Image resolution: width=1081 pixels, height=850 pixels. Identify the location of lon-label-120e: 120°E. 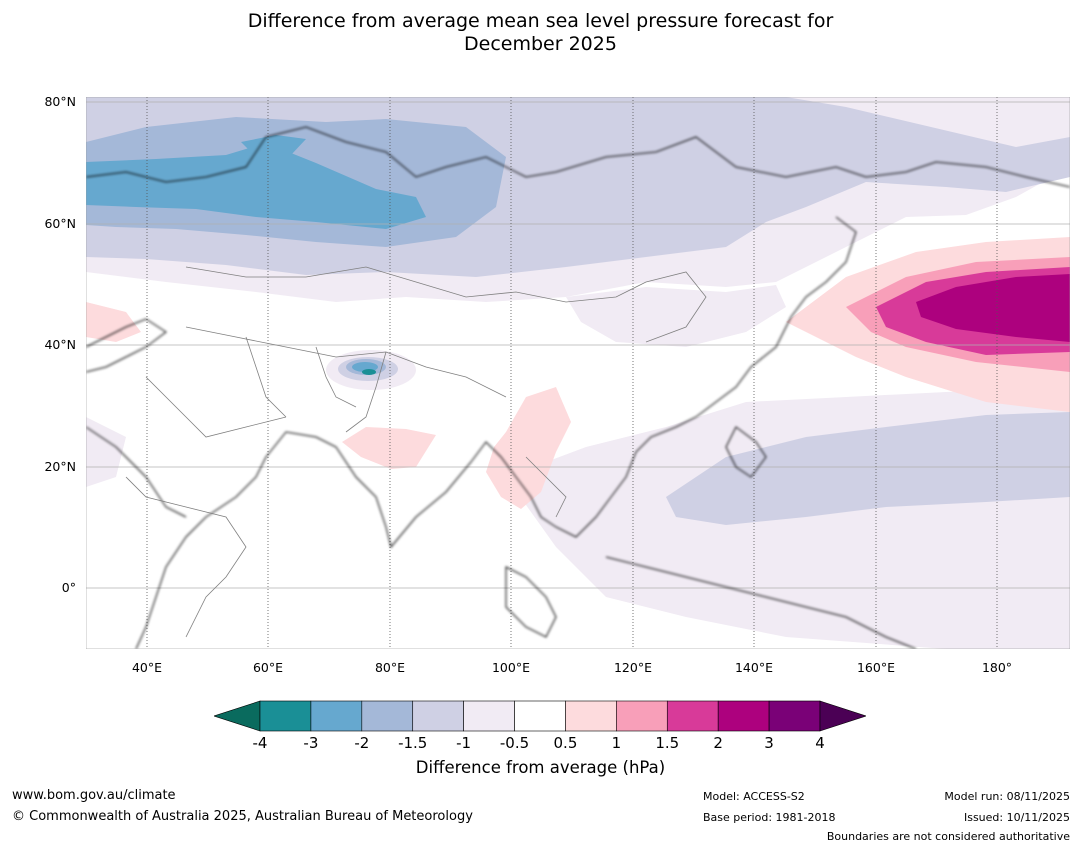
(632, 667).